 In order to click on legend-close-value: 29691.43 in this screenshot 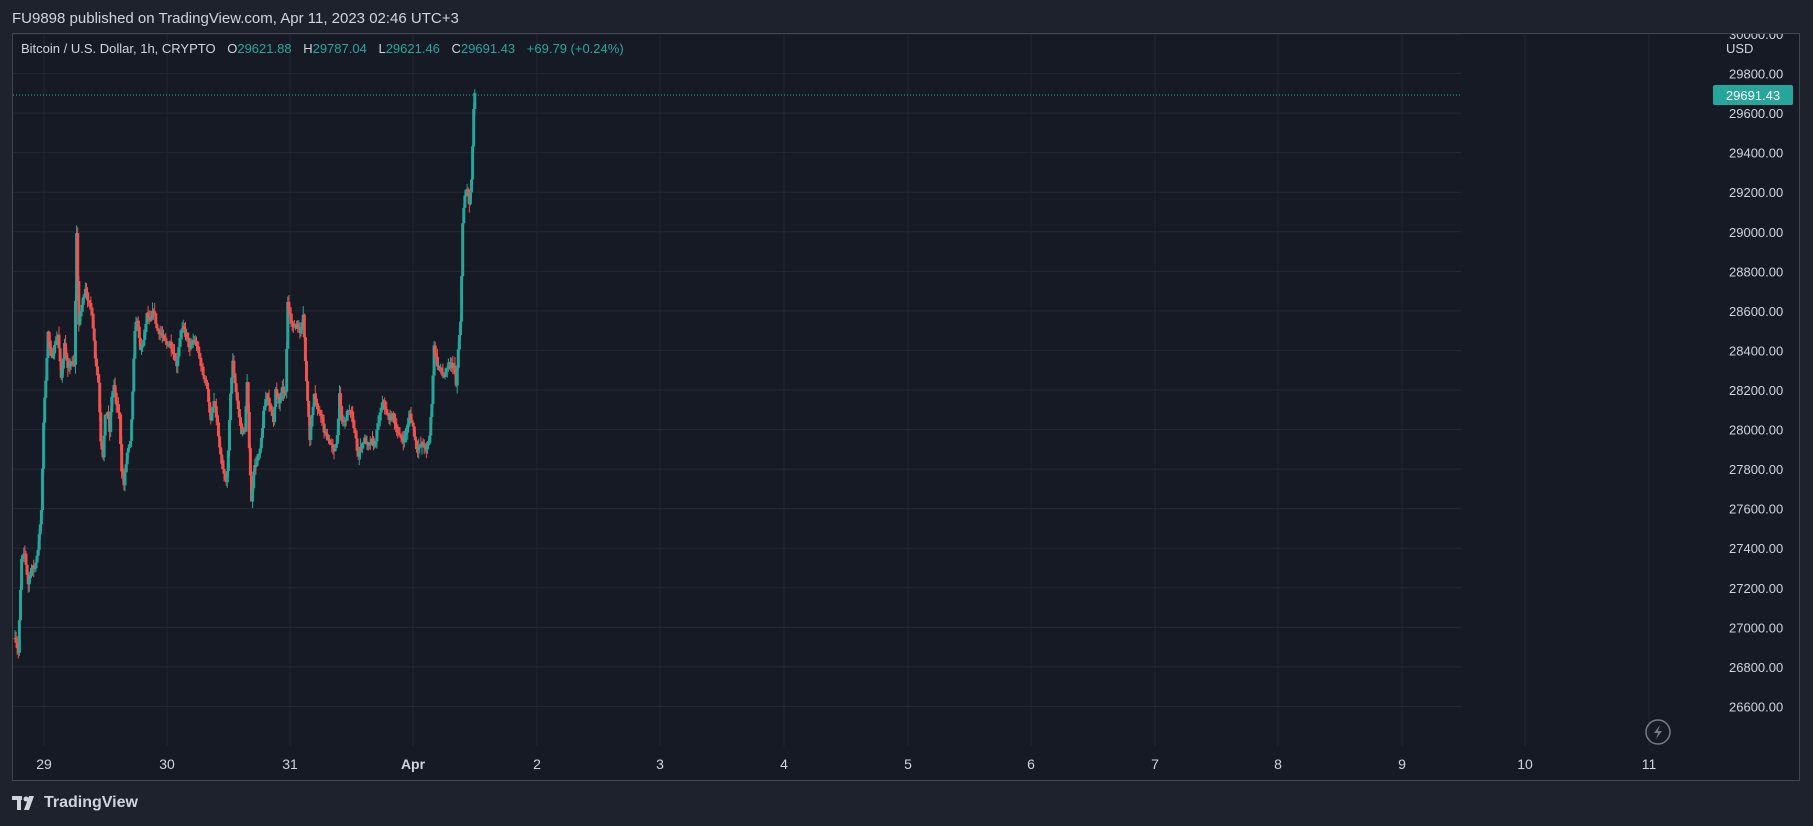, I will do `click(488, 48)`.